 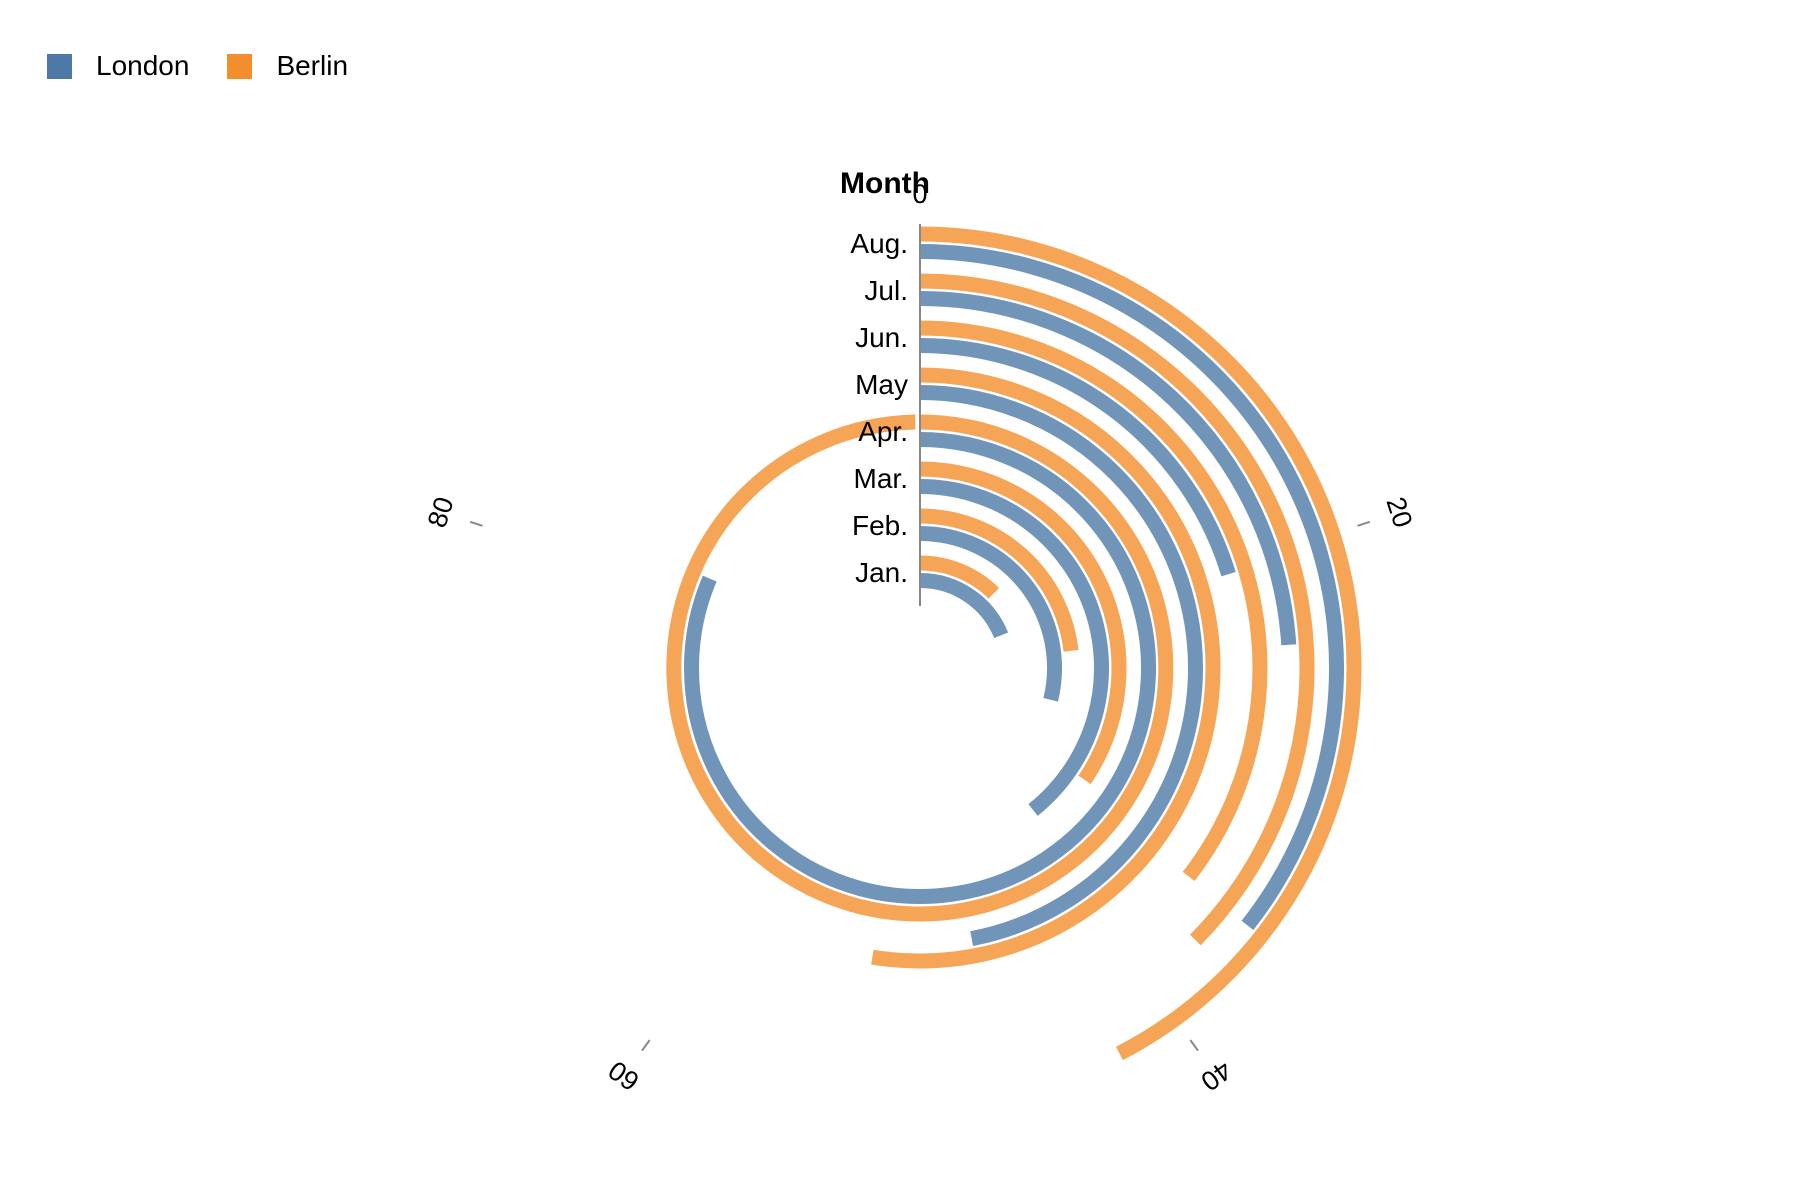 I want to click on bar-berlin-feb, so click(x=999, y=580).